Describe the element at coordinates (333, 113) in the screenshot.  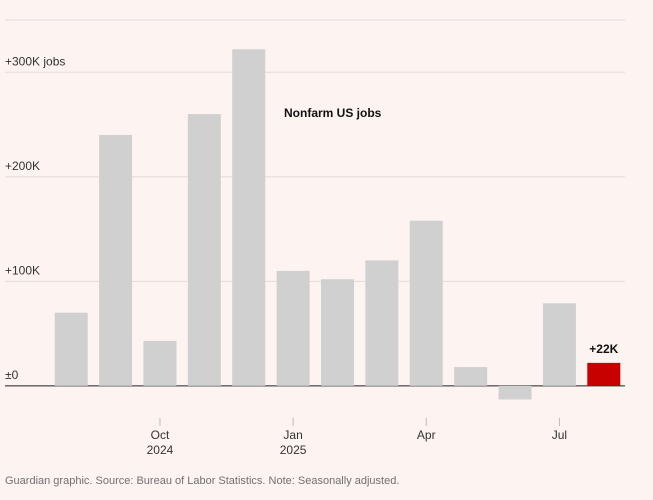
I see `annotation: Nonfarm US jobs` at that location.